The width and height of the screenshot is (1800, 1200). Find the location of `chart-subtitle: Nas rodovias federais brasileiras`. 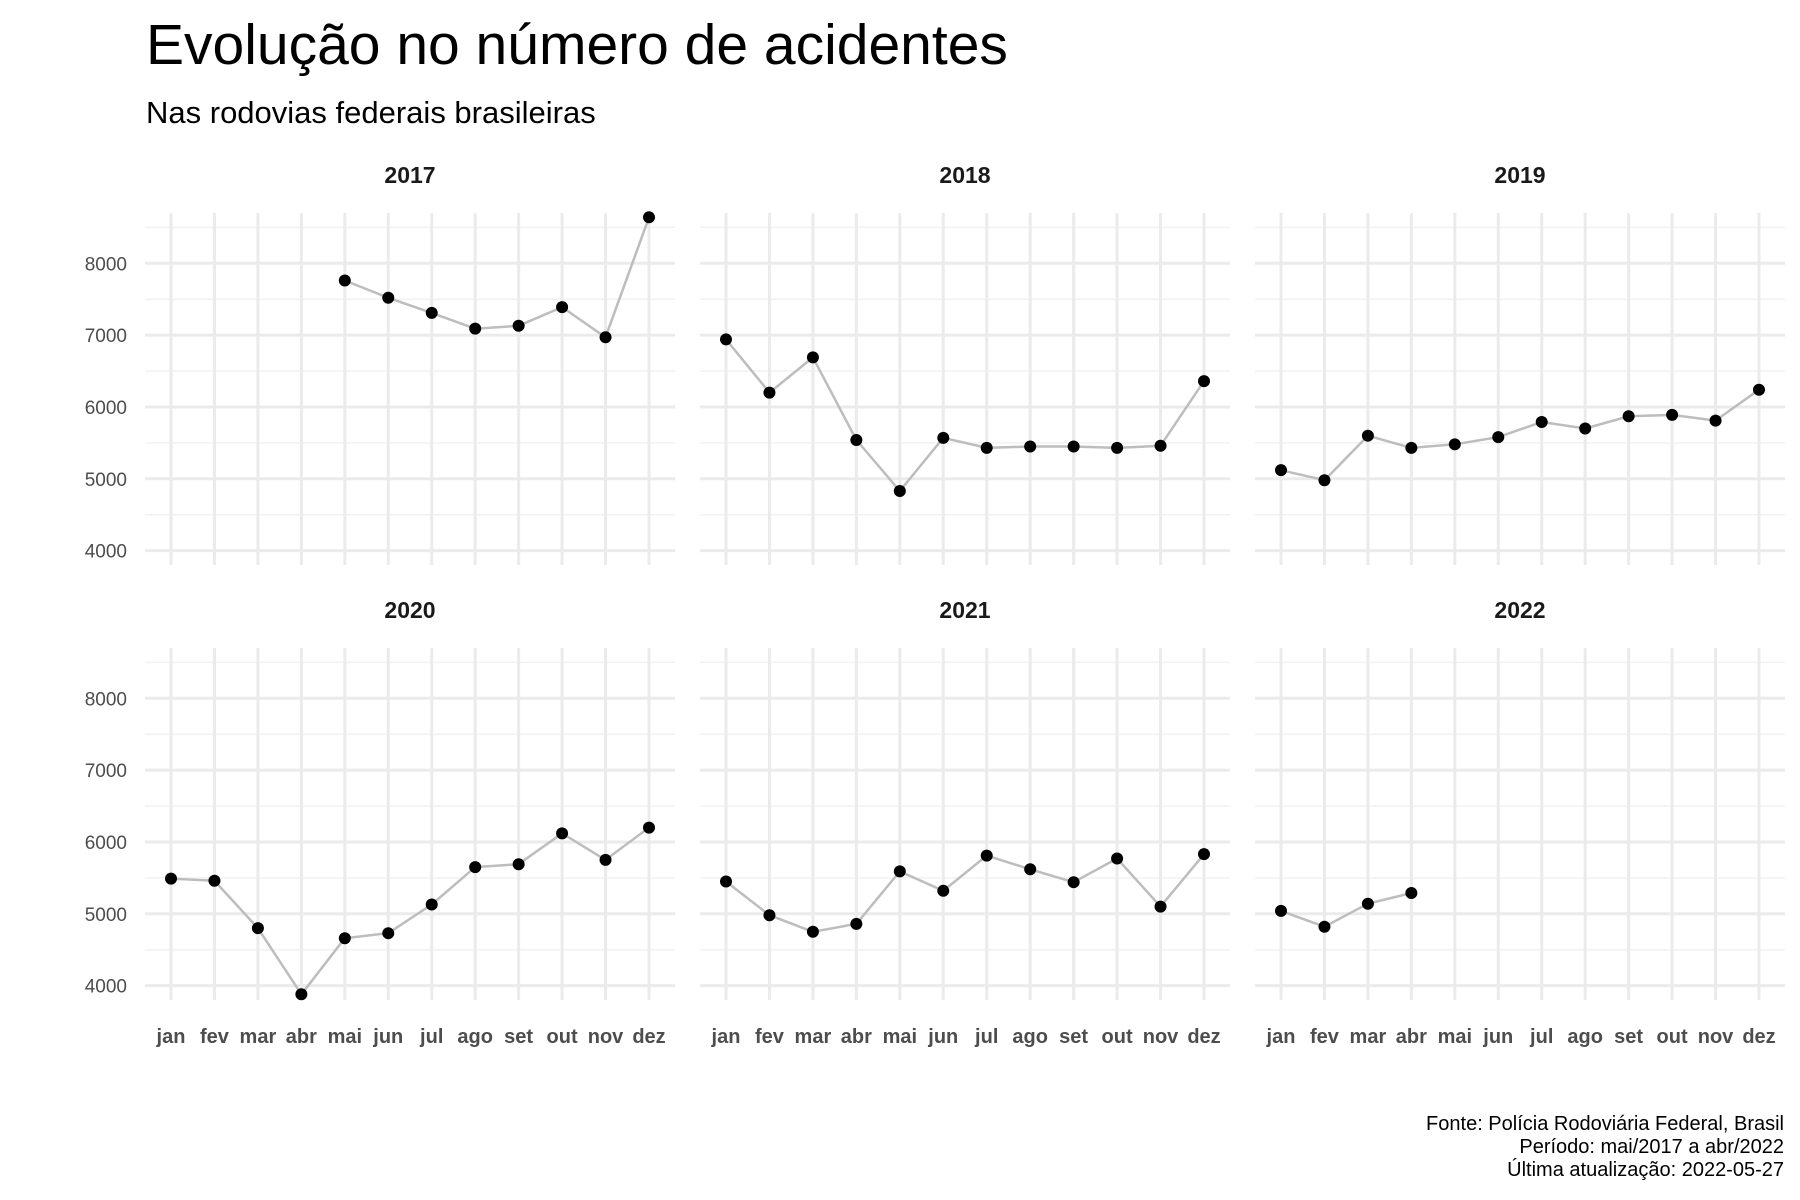

chart-subtitle: Nas rodovias federais brasileiras is located at coordinates (371, 112).